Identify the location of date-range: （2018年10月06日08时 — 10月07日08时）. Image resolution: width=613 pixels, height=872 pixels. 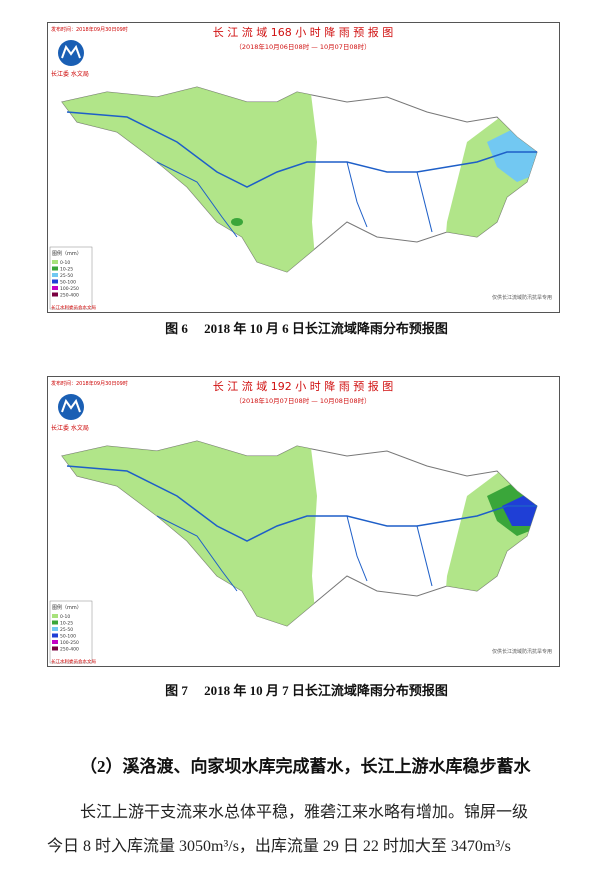
(302, 46).